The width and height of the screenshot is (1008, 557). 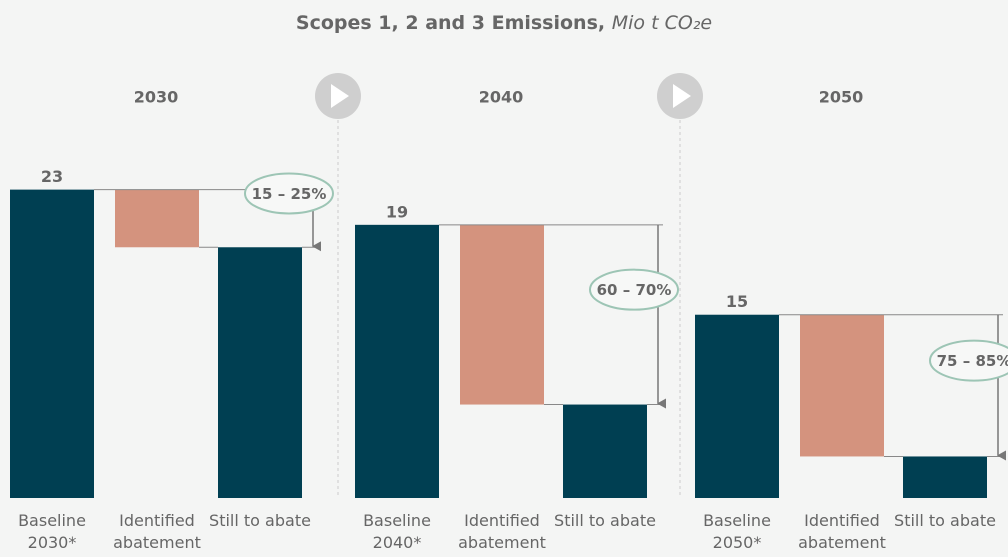 I want to click on annotation: 75 – 85%, so click(x=972, y=361).